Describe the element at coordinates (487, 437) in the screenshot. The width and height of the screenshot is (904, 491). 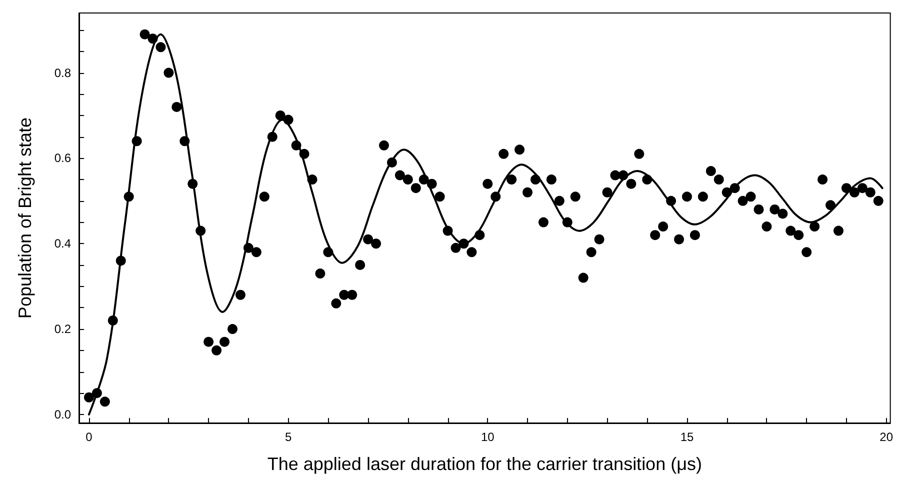
I see `x-tick-label: 10` at that location.